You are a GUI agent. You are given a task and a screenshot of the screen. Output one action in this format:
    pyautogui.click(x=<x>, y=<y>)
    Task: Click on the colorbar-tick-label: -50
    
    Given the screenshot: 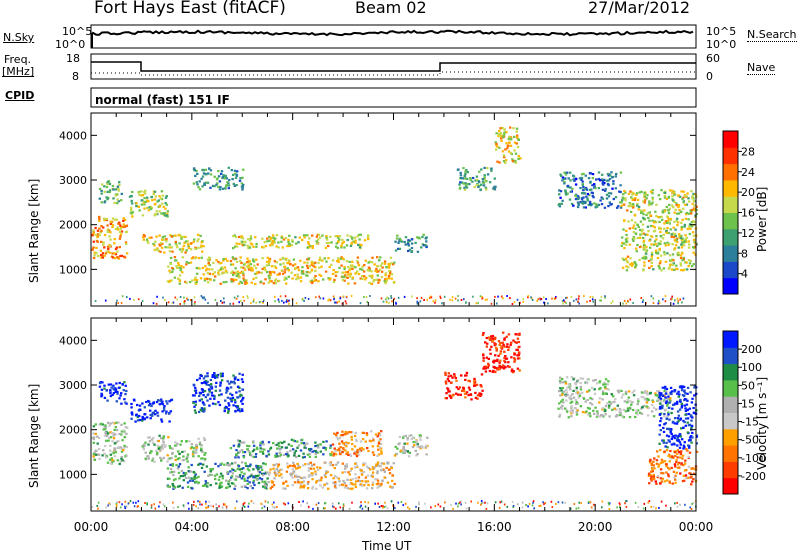 What is the action you would take?
    pyautogui.click(x=750, y=440)
    